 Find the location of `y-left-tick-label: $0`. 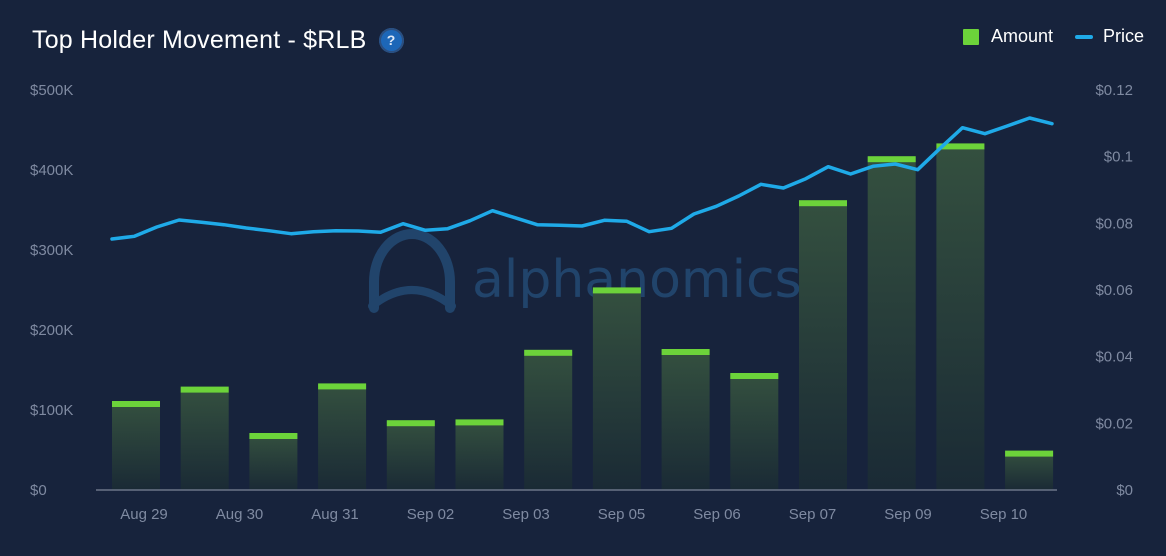

y-left-tick-label: $0 is located at coordinates (38, 490).